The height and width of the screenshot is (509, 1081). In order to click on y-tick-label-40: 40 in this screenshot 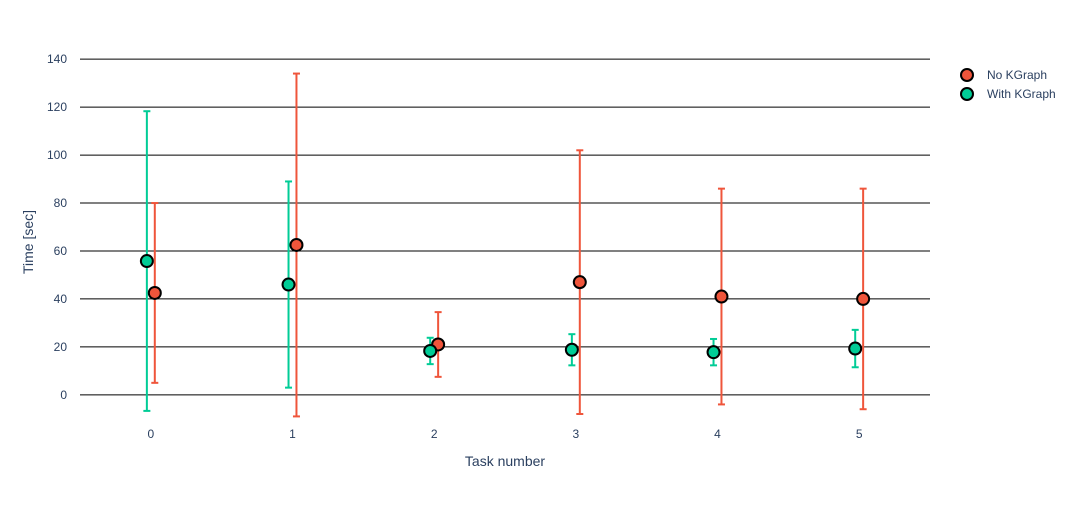, I will do `click(61, 299)`.